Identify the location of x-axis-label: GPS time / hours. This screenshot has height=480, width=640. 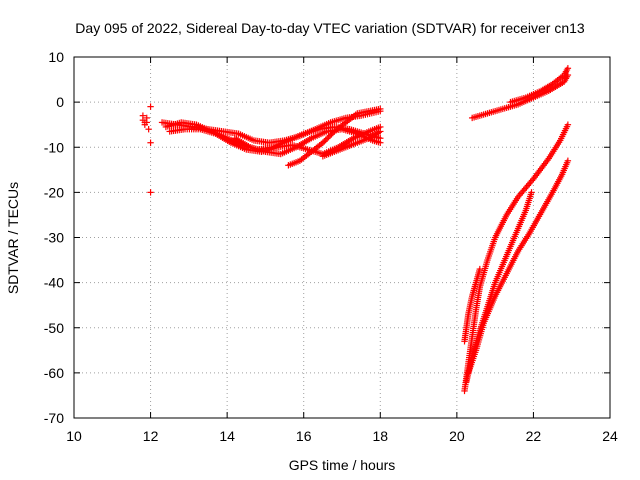
(342, 465).